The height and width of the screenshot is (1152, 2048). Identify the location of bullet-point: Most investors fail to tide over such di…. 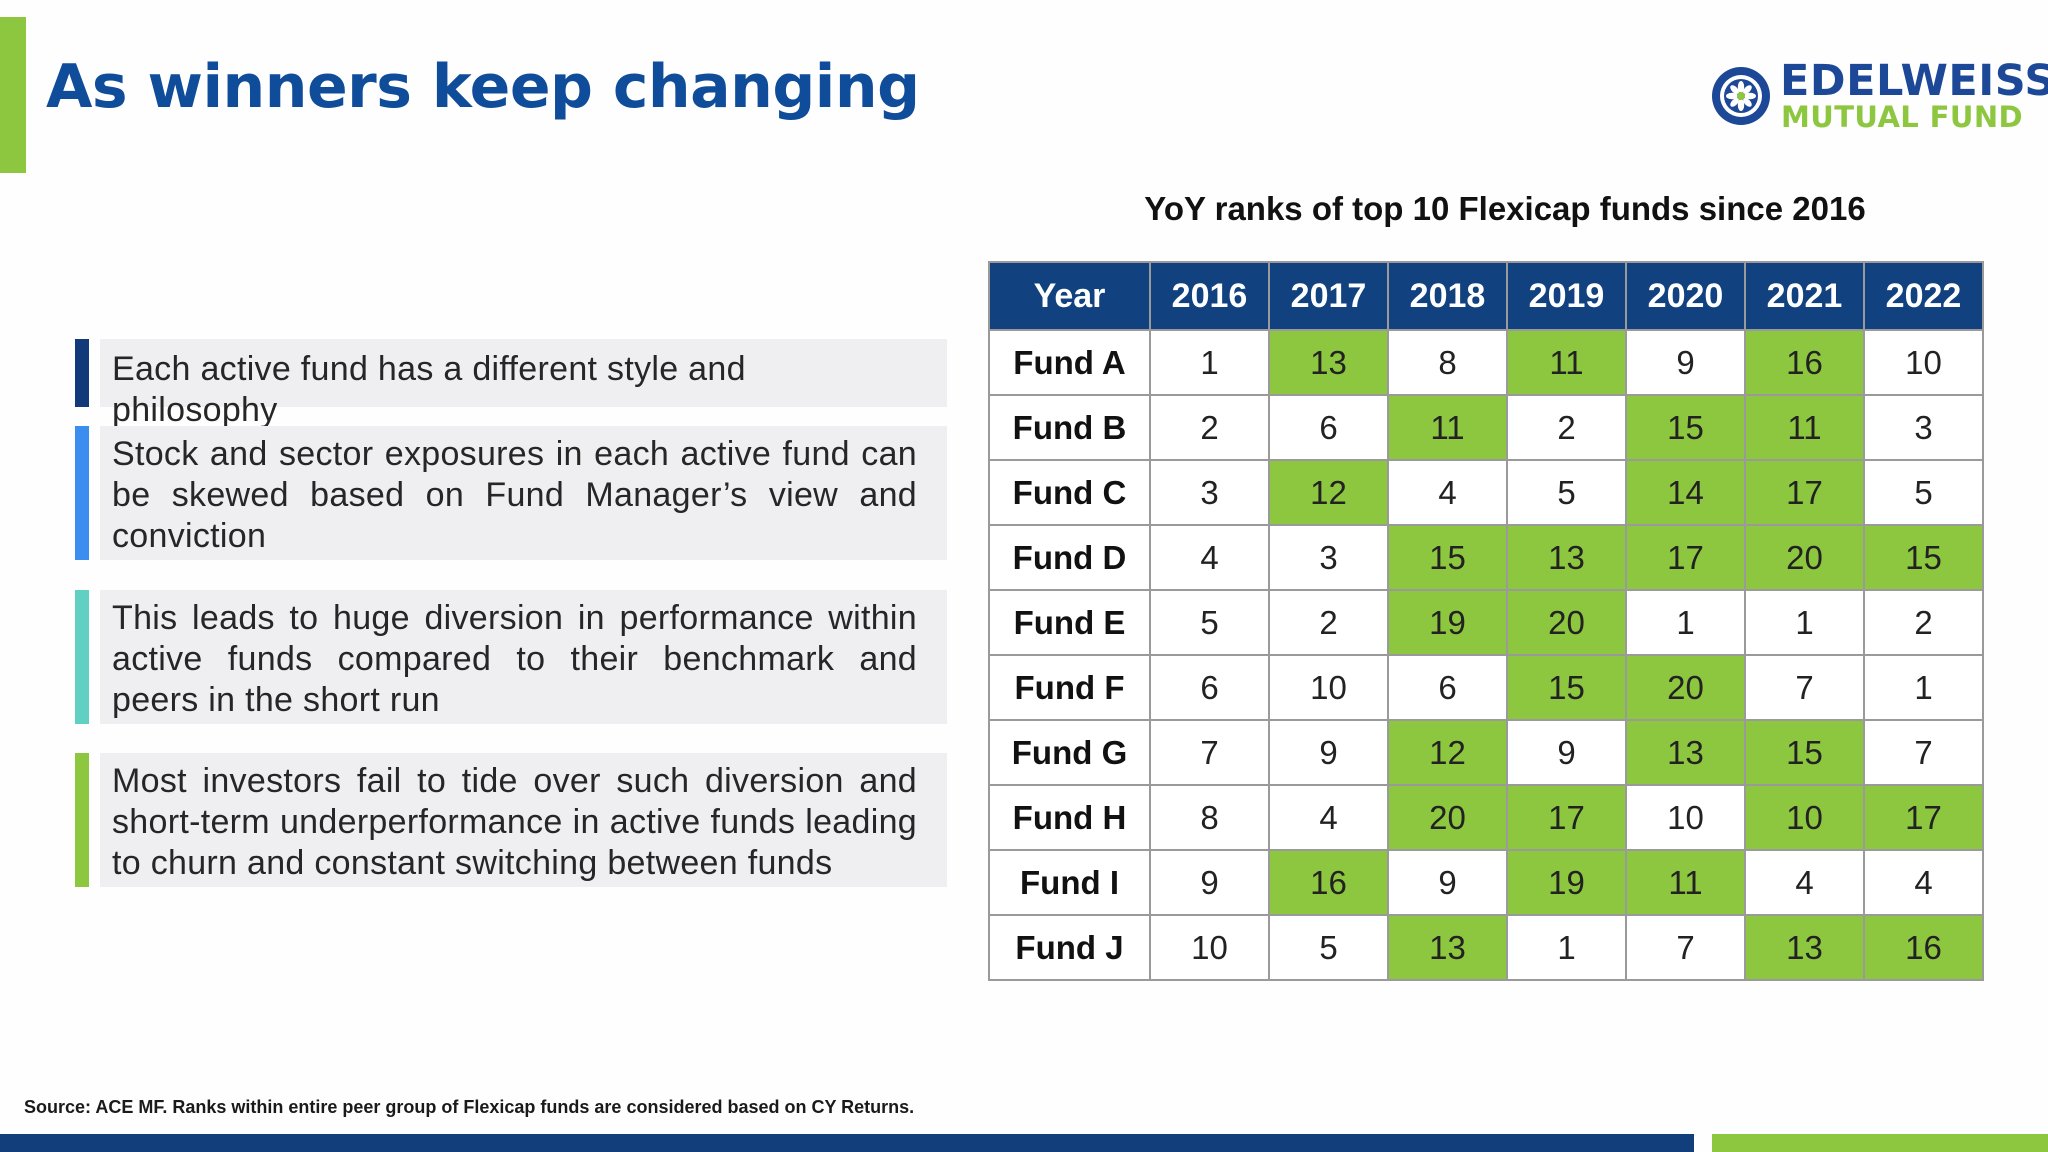
(511, 820).